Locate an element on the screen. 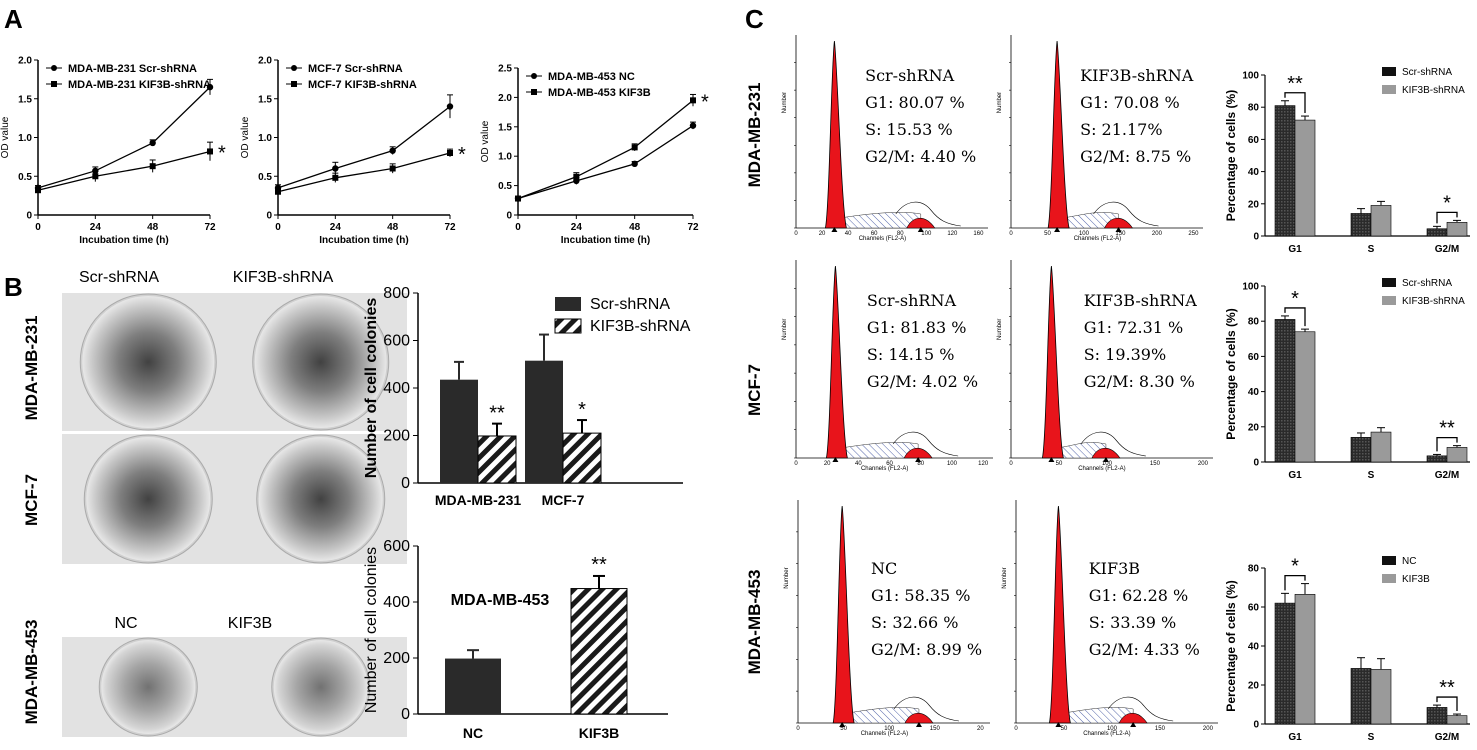 This screenshot has height=750, width=1477. legend-label: KIF3B-shRNA is located at coordinates (1433, 90).